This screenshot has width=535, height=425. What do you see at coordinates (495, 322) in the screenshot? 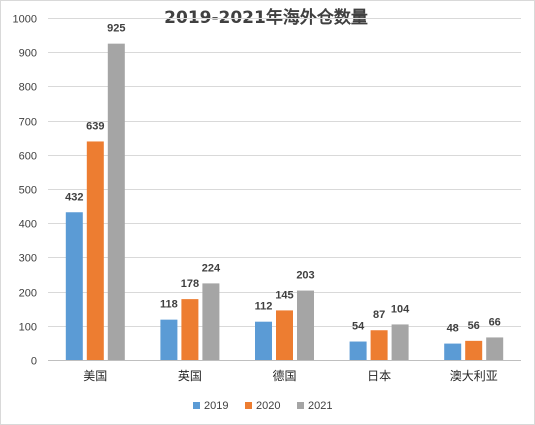
I see `data-label: 66` at bounding box center [495, 322].